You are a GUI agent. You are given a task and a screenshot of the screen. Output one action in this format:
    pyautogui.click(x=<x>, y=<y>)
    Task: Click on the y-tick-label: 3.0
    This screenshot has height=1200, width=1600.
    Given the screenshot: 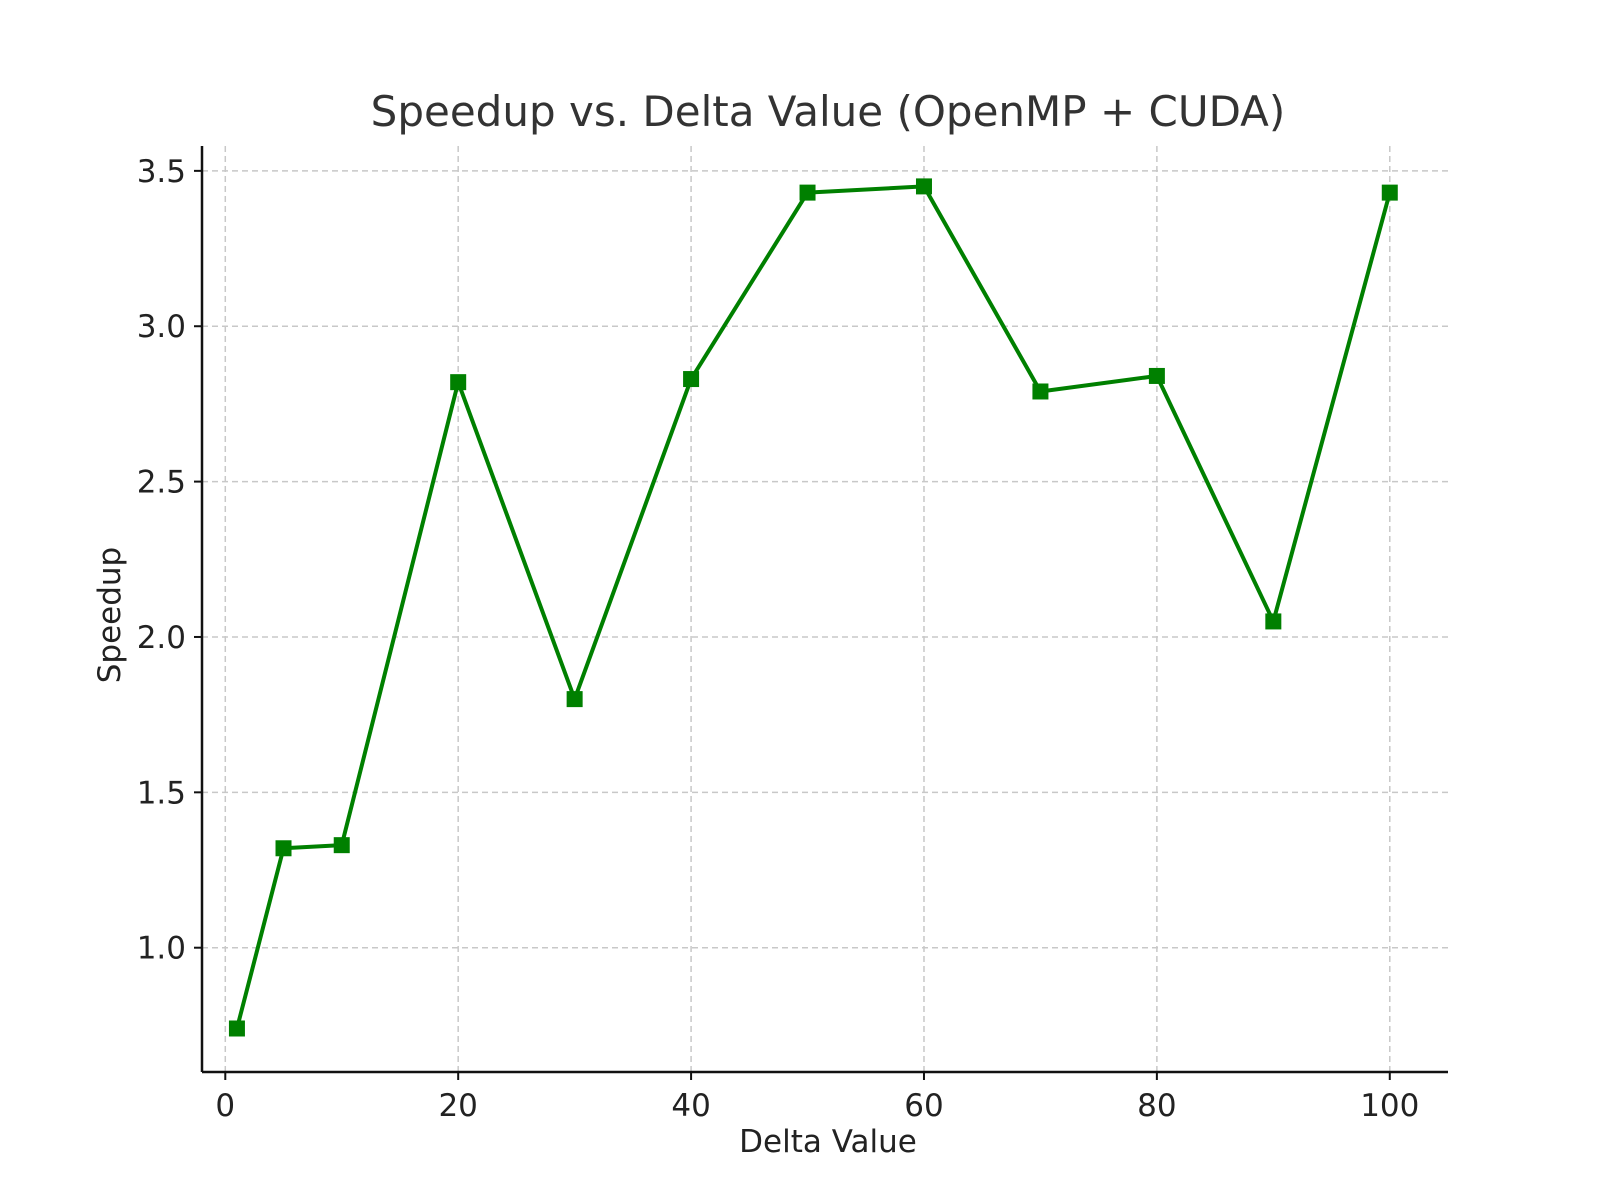 What is the action you would take?
    pyautogui.click(x=161, y=327)
    